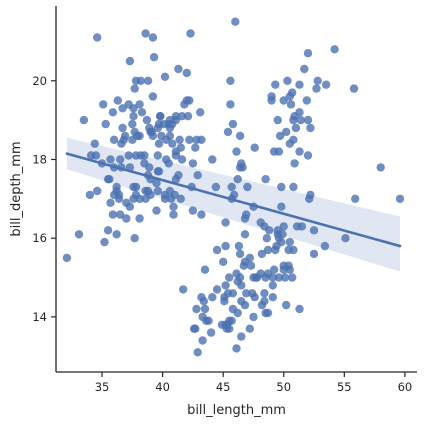 The width and height of the screenshot is (425, 425). What do you see at coordinates (39, 81) in the screenshot?
I see `y-tick-label: 20` at bounding box center [39, 81].